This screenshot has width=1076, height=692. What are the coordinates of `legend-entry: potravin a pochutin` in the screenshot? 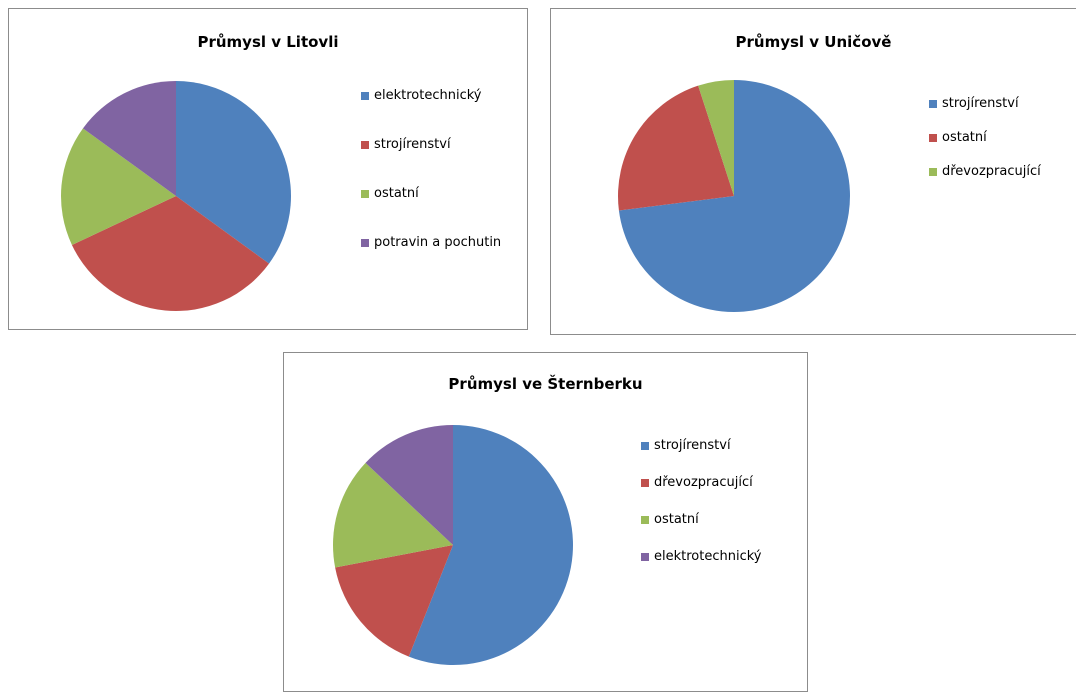 It's located at (436, 243).